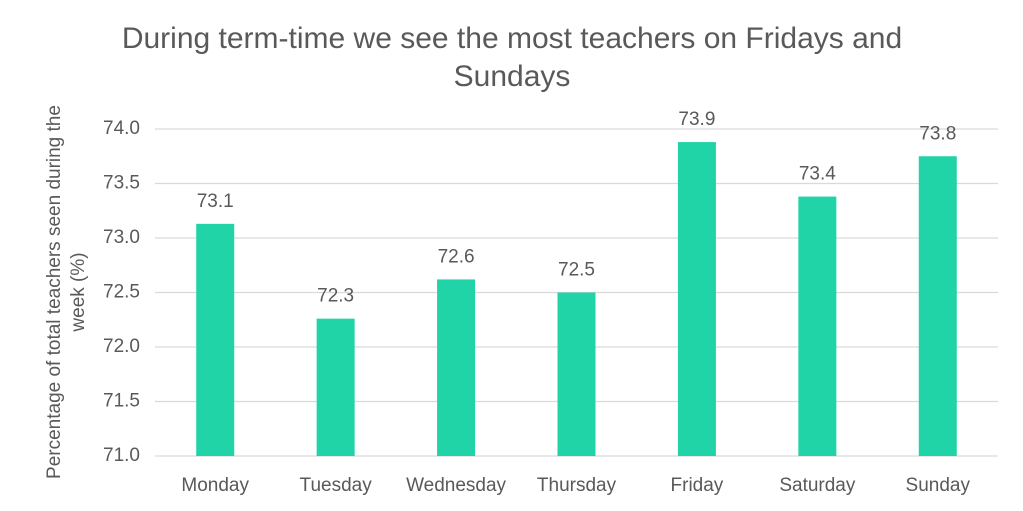 Image resolution: width=1023 pixels, height=511 pixels. Describe the element at coordinates (121, 292) in the screenshot. I see `y-tick-label: 72.5` at that location.